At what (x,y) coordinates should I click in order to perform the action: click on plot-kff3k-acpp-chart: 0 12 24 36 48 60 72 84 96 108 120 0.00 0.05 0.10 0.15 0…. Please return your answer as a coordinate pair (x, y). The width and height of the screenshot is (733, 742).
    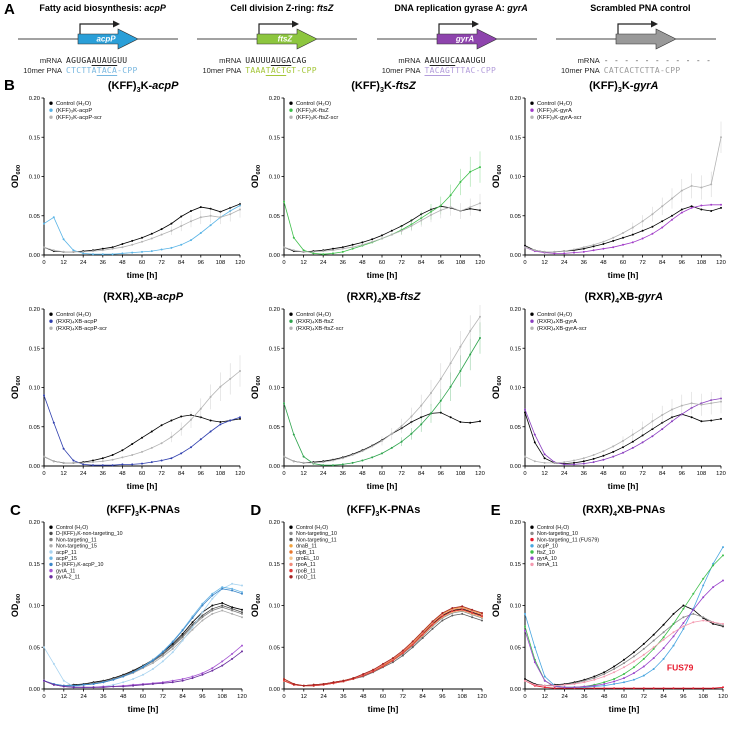
    Looking at the image, I should click on (127, 188).